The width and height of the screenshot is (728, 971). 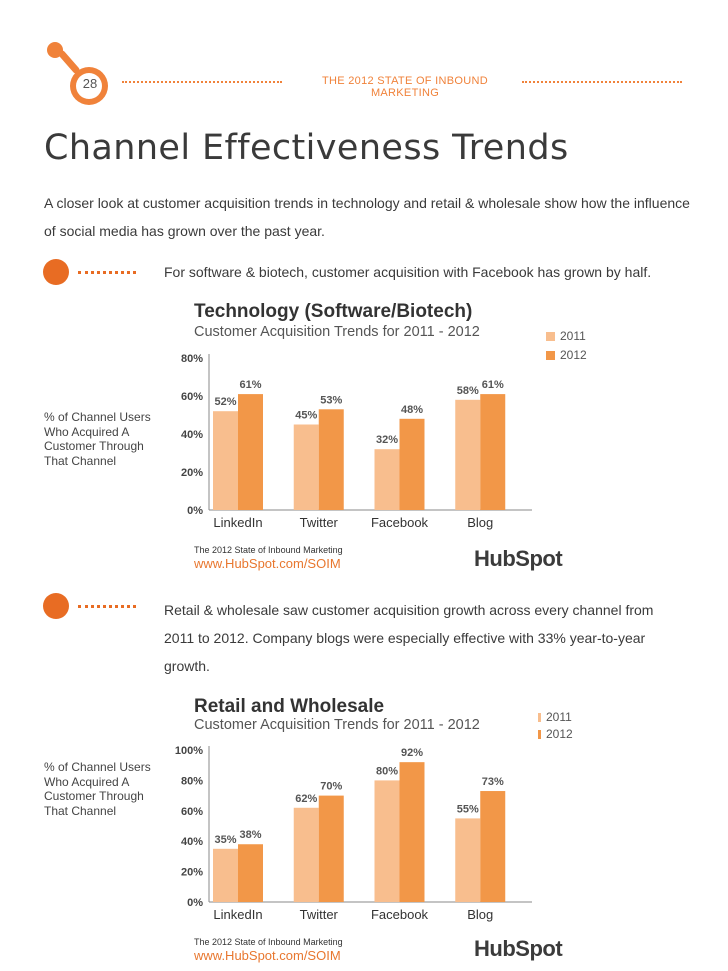 What do you see at coordinates (306, 416) in the screenshot?
I see `data-label: 45%` at bounding box center [306, 416].